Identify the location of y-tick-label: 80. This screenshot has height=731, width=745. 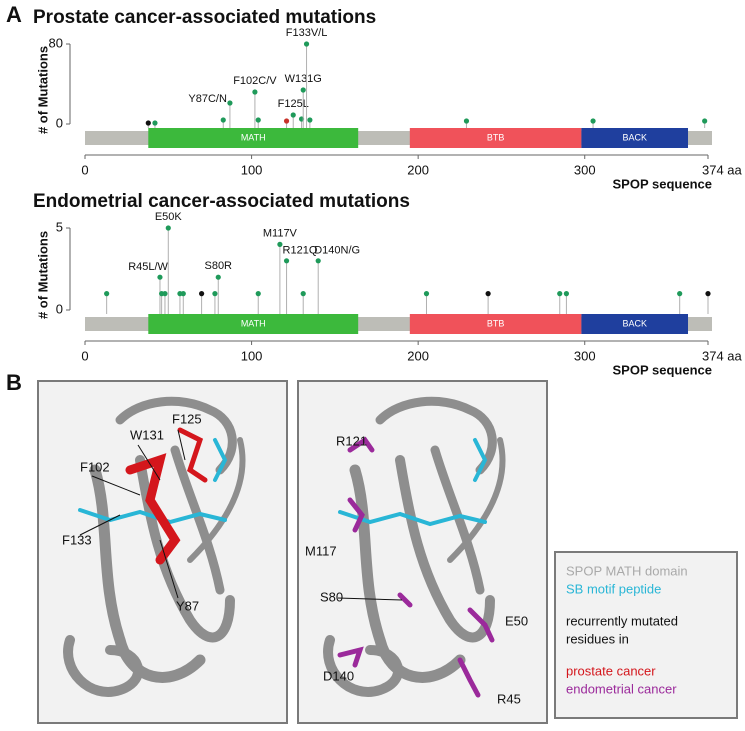
(56, 42).